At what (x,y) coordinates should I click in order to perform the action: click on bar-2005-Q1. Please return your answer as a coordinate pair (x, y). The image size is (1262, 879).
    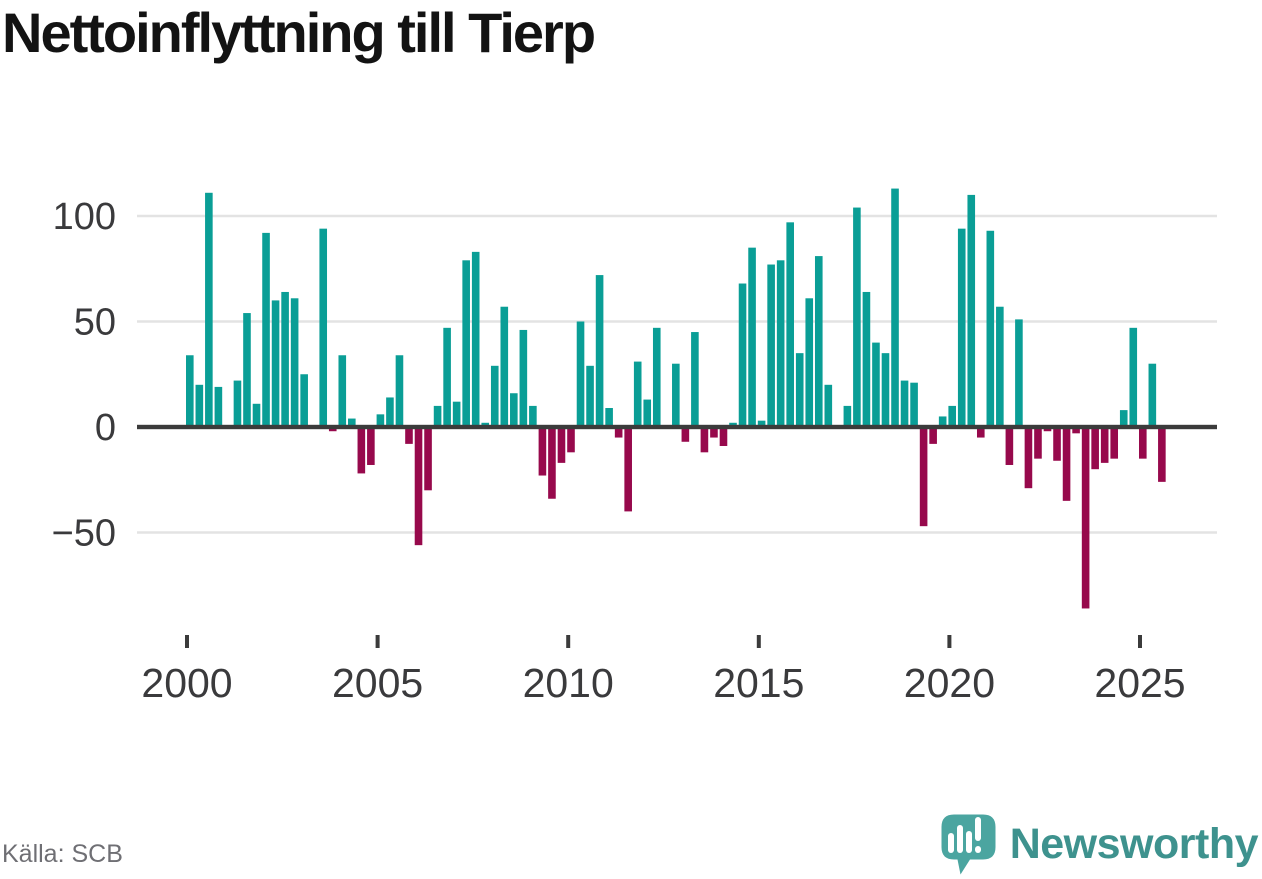
    Looking at the image, I should click on (380, 420).